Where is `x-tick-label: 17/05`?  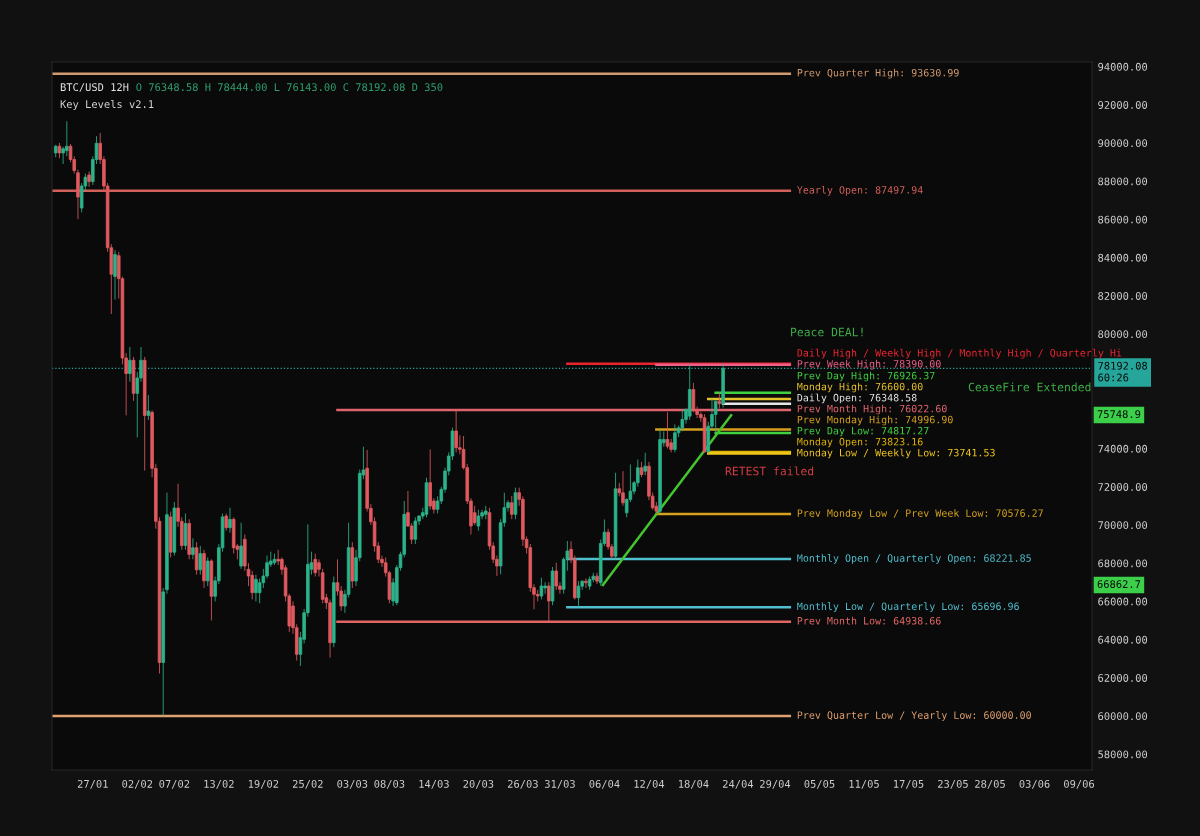
x-tick-label: 17/05 is located at coordinates (909, 784).